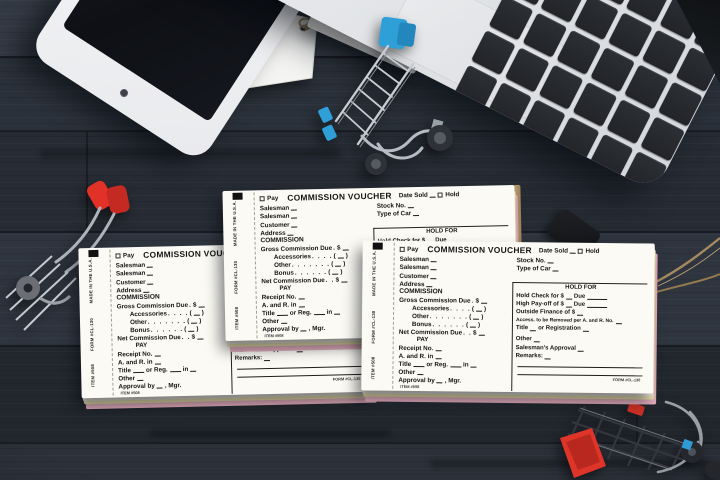  I want to click on twine-string, so click(687, 265).